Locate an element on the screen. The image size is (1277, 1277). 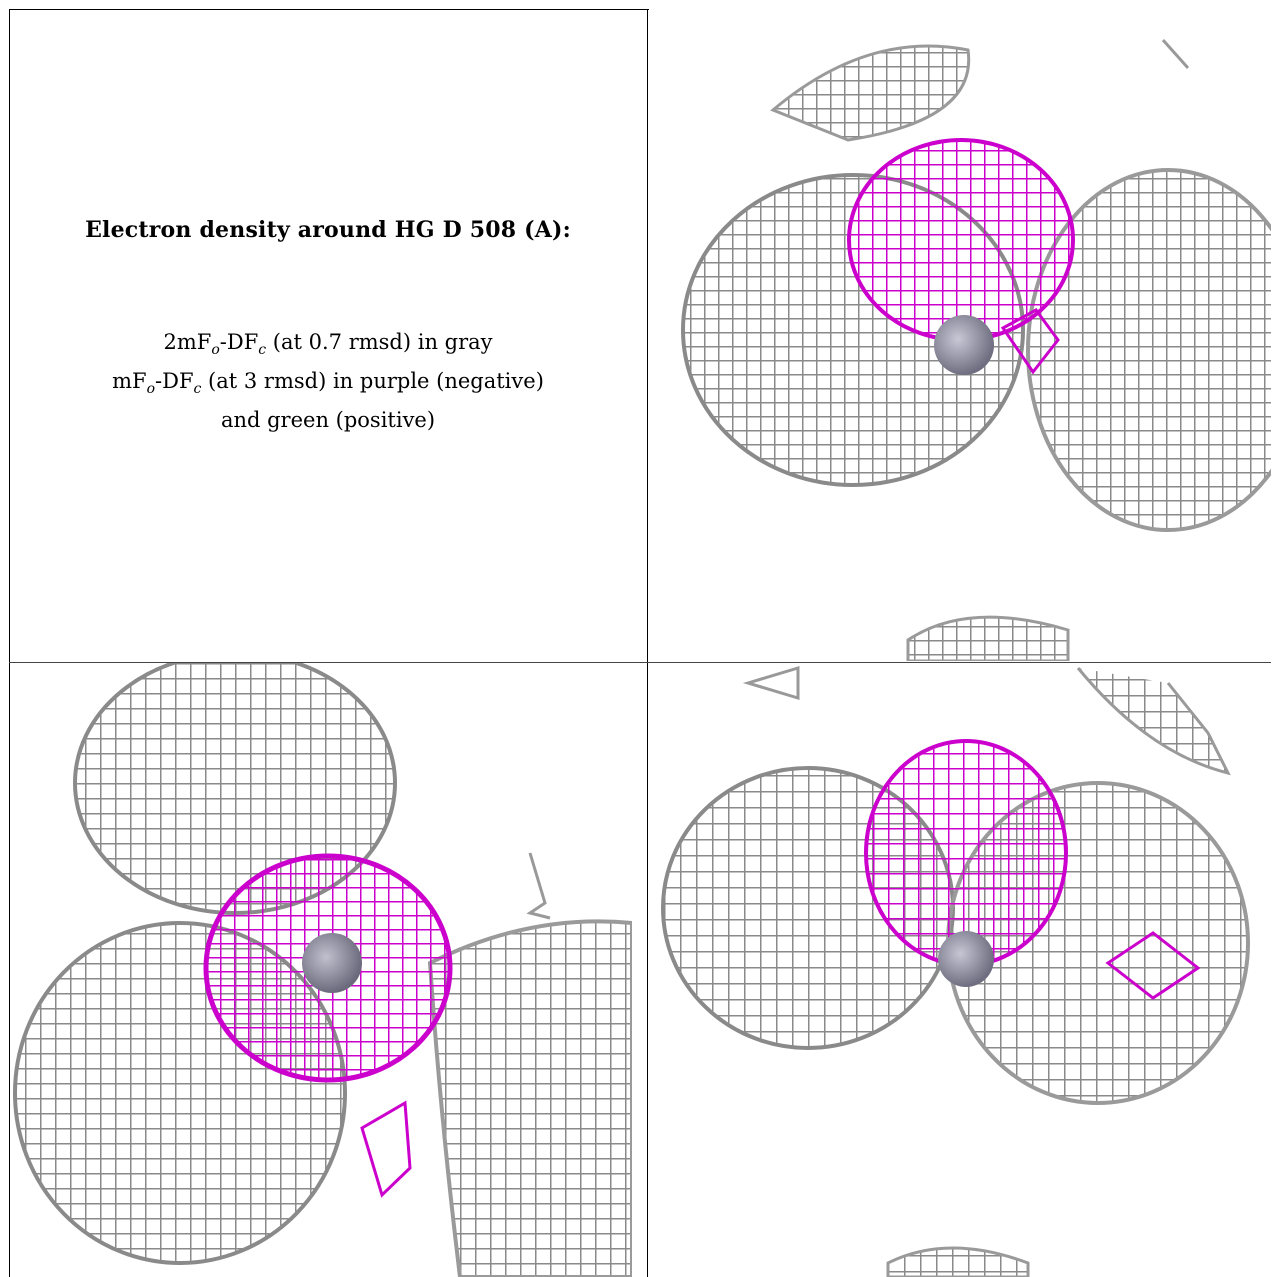
frame-top is located at coordinates (329, 9).